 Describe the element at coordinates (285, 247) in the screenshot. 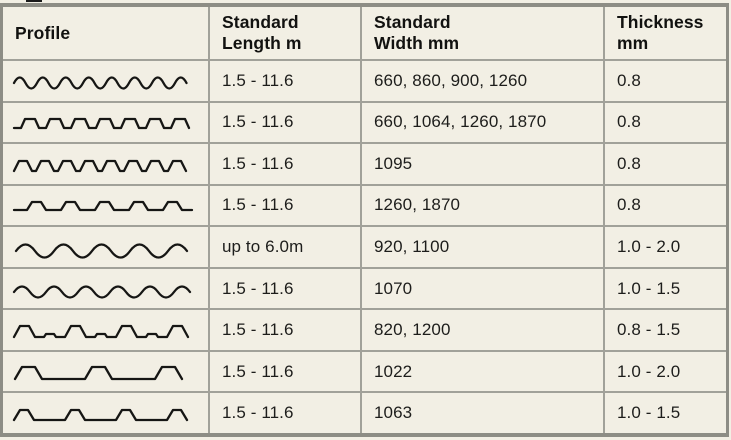

I see `length-cell: up to 6.0m` at that location.